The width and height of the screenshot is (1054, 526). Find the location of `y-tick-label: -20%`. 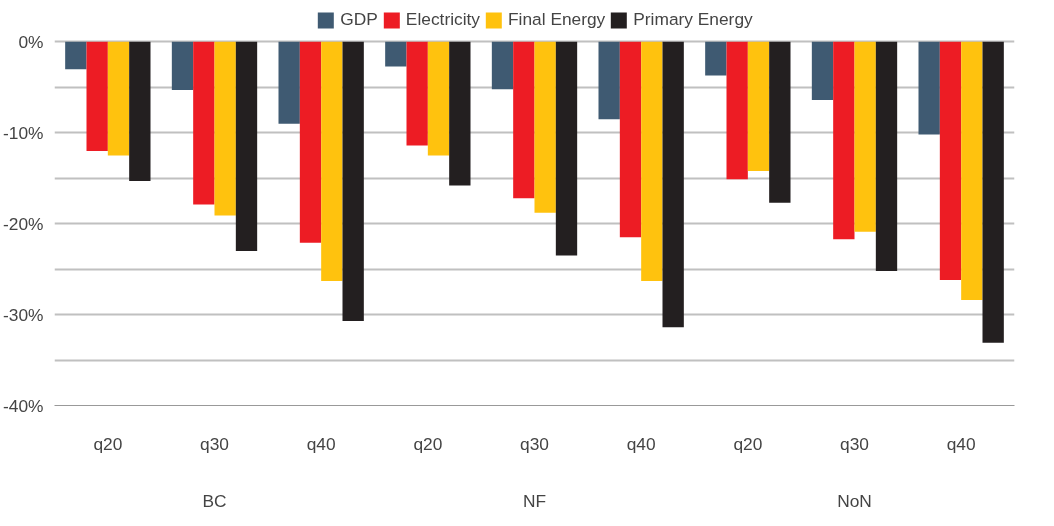

y-tick-label: -20% is located at coordinates (23, 223).